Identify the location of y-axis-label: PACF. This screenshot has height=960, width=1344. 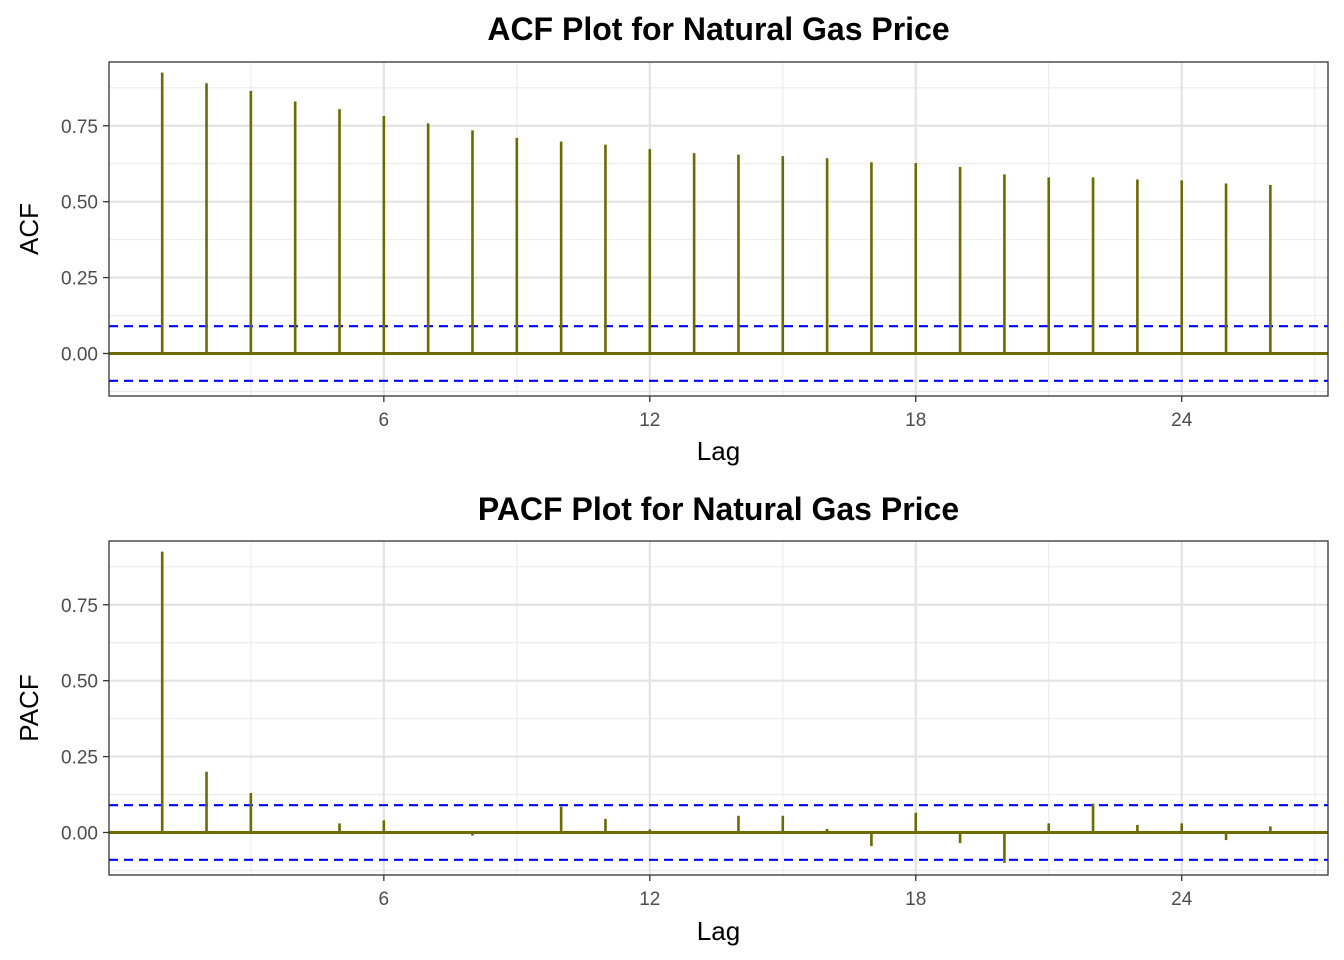
(29, 707).